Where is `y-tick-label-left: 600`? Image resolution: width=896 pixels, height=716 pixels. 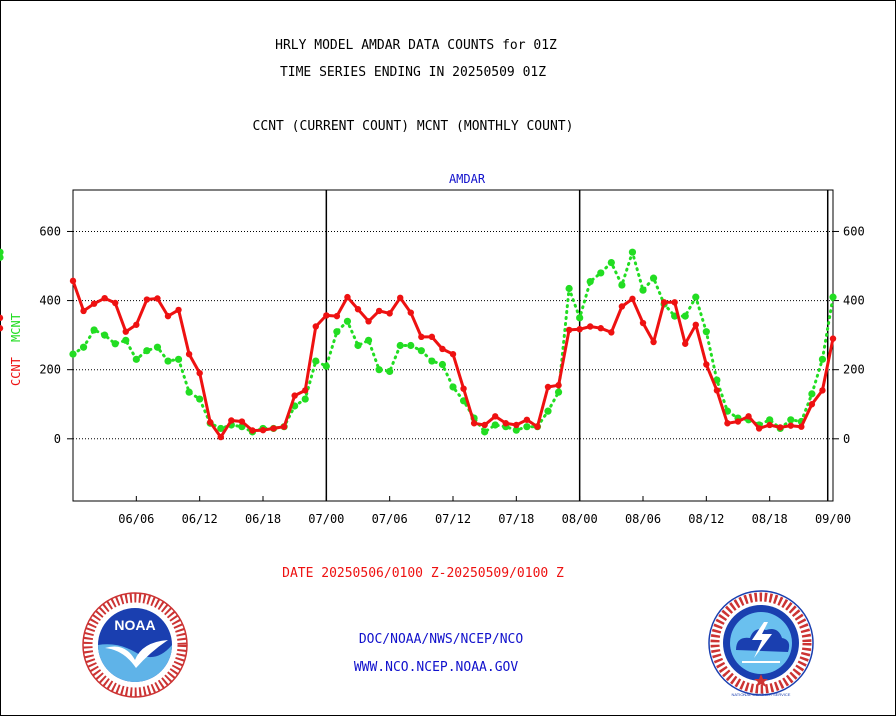
y-tick-label-left: 600 is located at coordinates (50, 231).